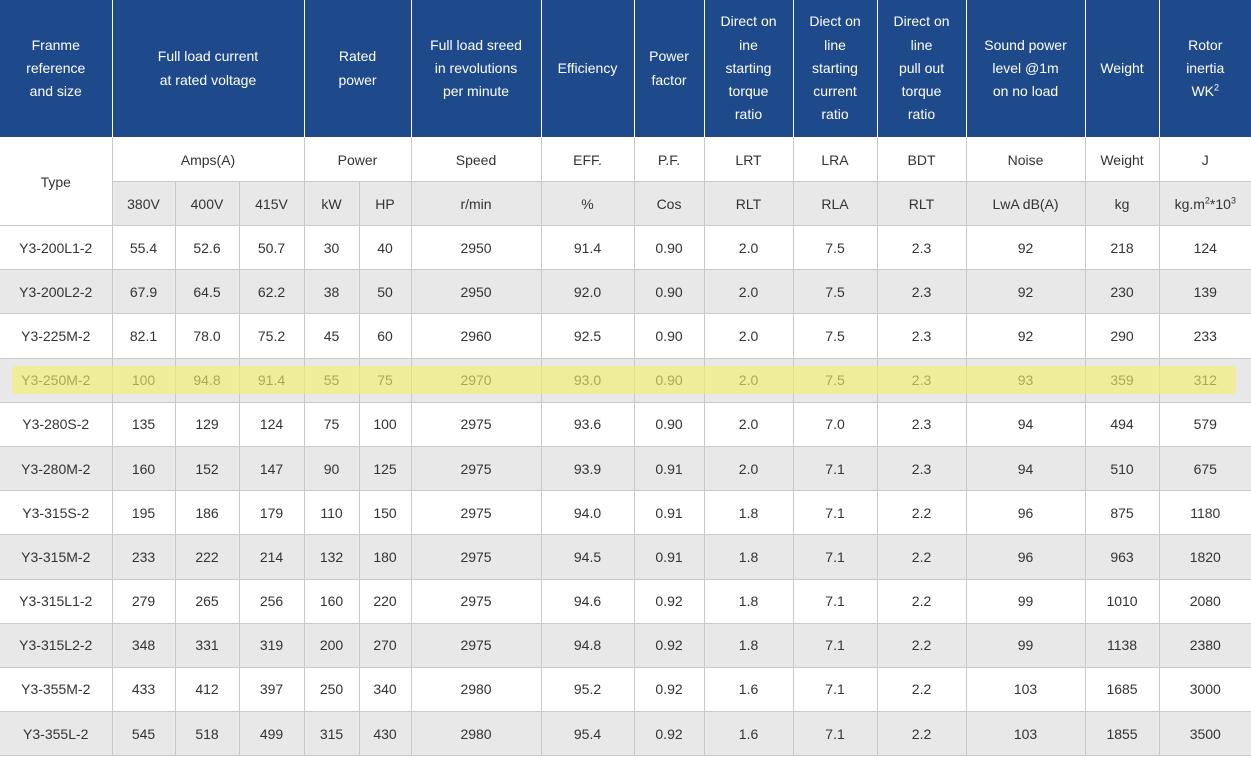 This screenshot has width=1251, height=759. I want to click on cell-amps-380v: 348, so click(143, 645).